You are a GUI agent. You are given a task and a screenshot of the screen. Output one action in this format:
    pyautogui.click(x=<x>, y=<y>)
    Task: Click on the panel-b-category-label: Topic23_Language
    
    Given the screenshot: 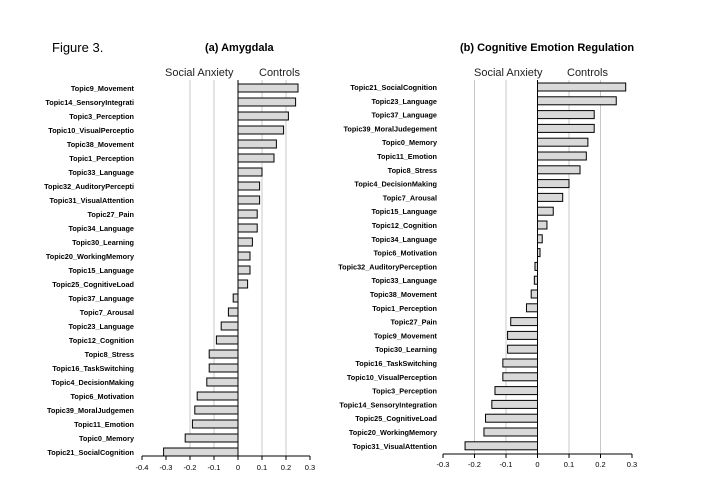 What is the action you would take?
    pyautogui.click(x=404, y=101)
    